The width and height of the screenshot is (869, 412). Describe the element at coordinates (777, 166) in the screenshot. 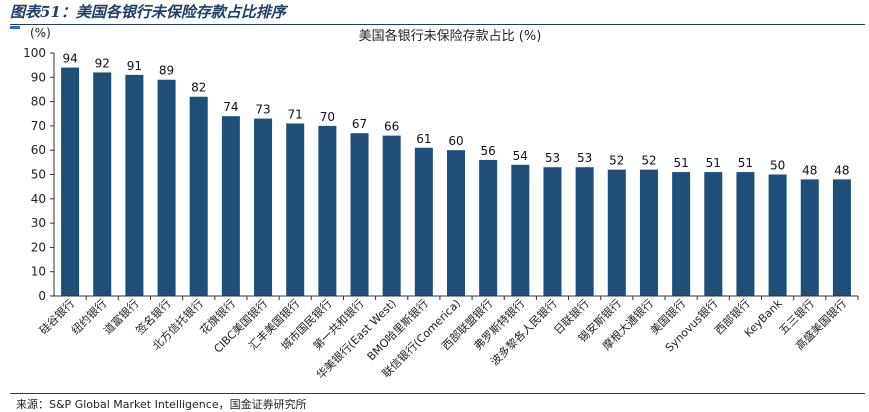

I see `bar-value-label: 50` at that location.